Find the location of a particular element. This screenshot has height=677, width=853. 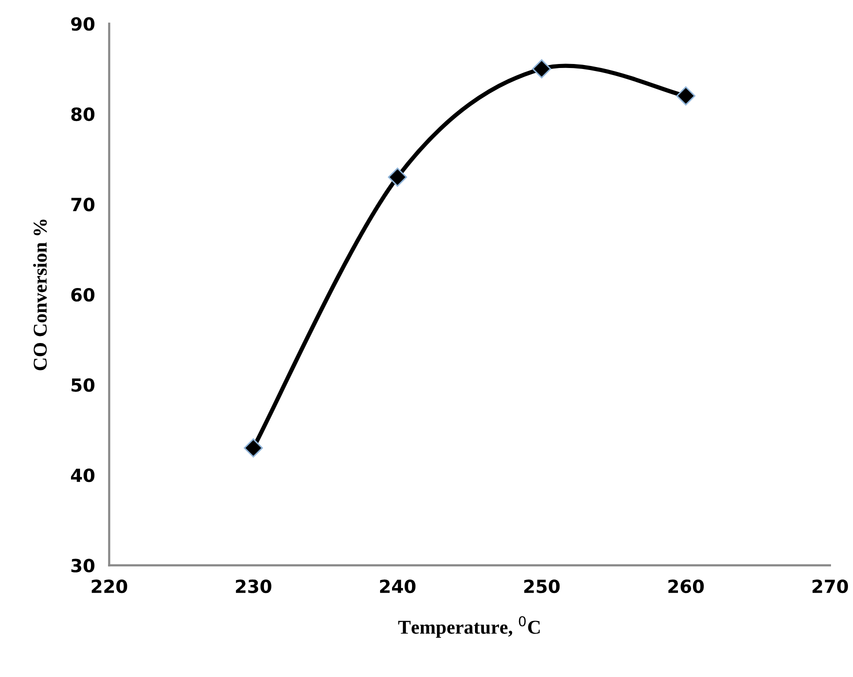

y-tick-label: 90 is located at coordinates (82, 24).